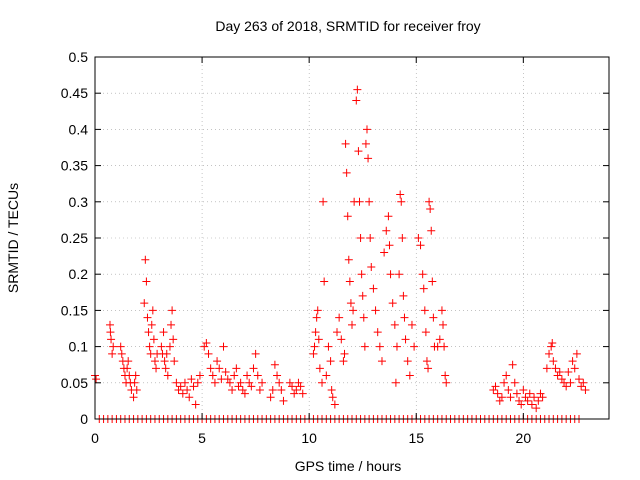  Describe the element at coordinates (95, 438) in the screenshot. I see `x-tick-label: 0` at that location.